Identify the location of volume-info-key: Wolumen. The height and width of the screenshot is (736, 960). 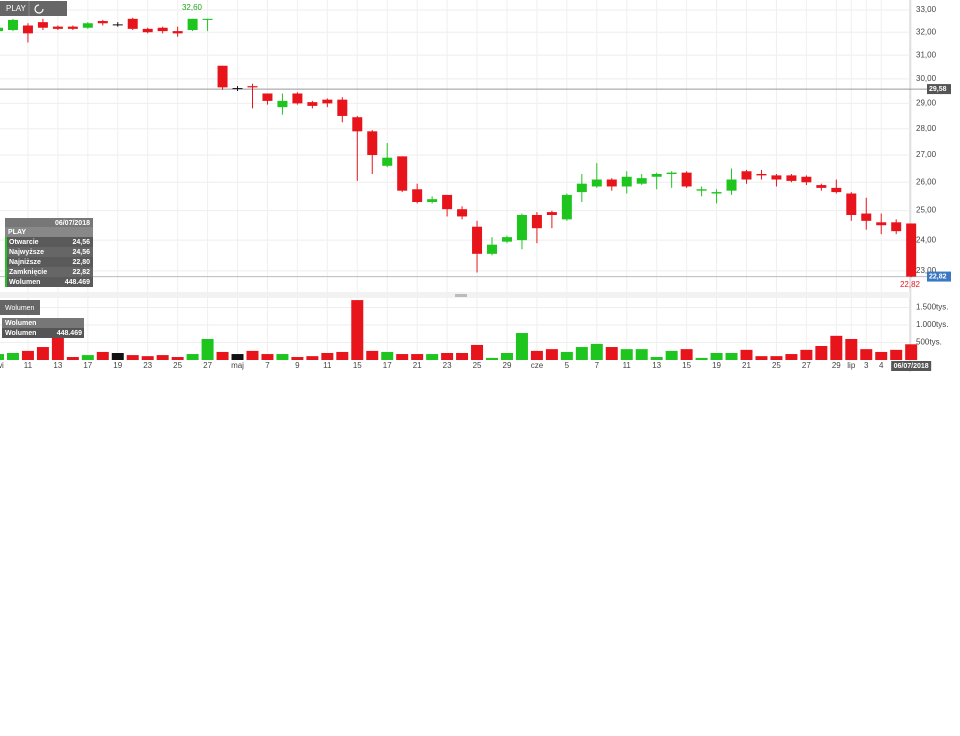
(20, 333).